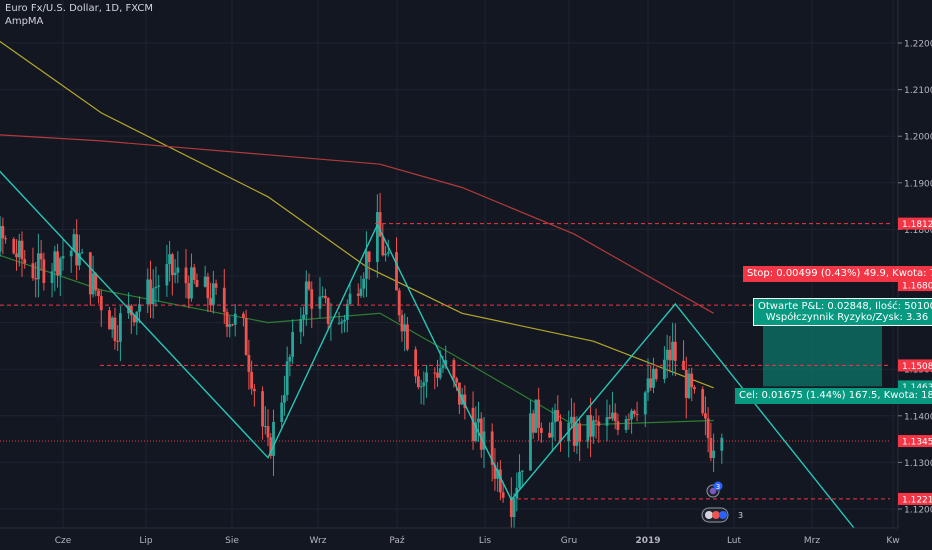 The image size is (932, 550). What do you see at coordinates (917, 287) in the screenshot?
I see `price-label-text: 1.16805` at bounding box center [917, 287].